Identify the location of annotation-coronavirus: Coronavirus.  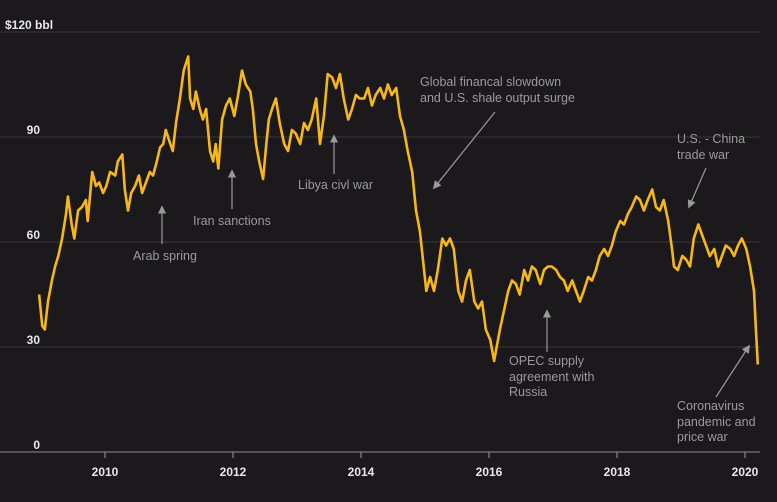
(710, 406).